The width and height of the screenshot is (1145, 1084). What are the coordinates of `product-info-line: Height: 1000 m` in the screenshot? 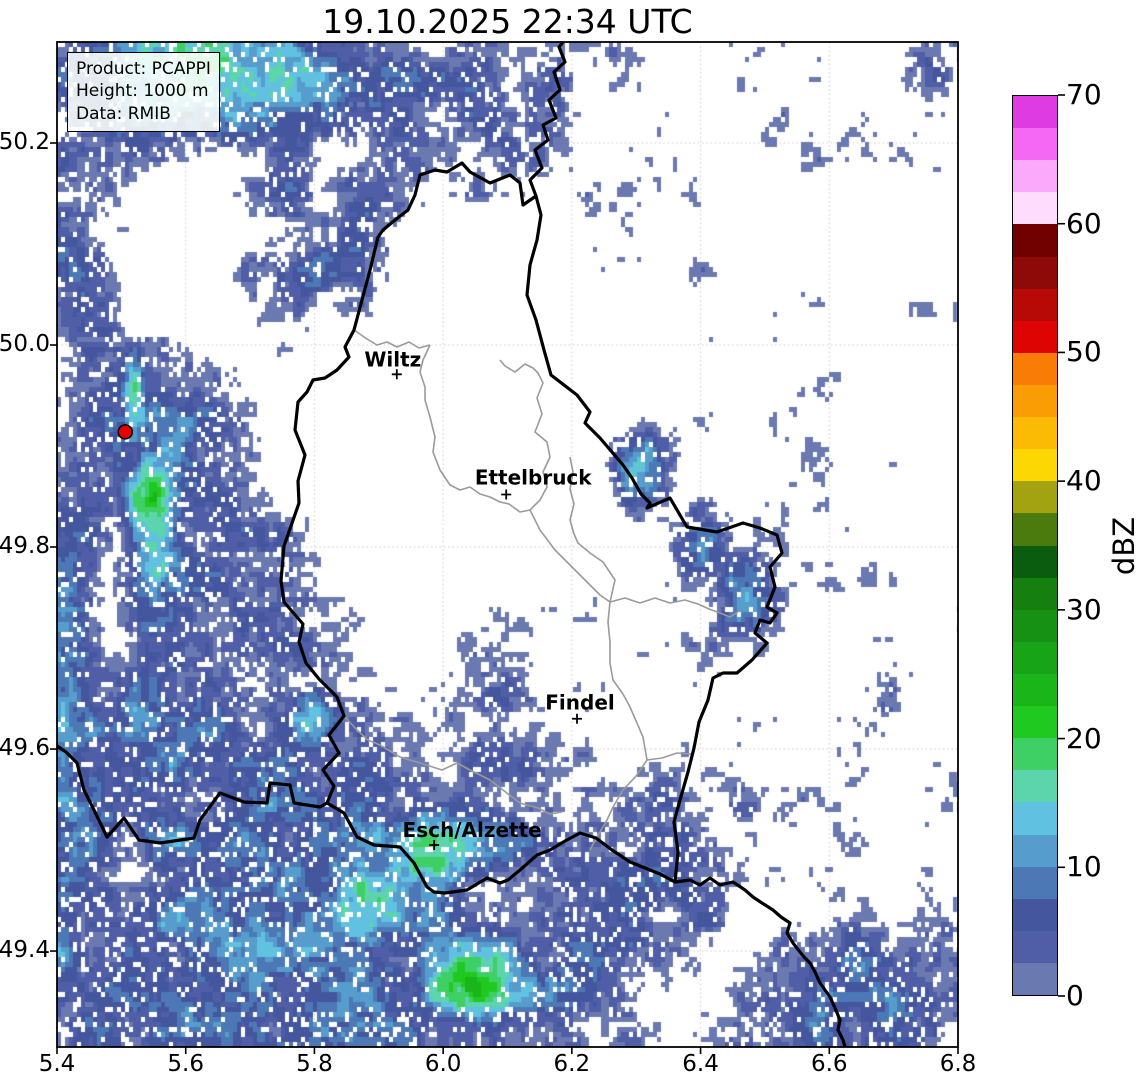 It's located at (142, 91).